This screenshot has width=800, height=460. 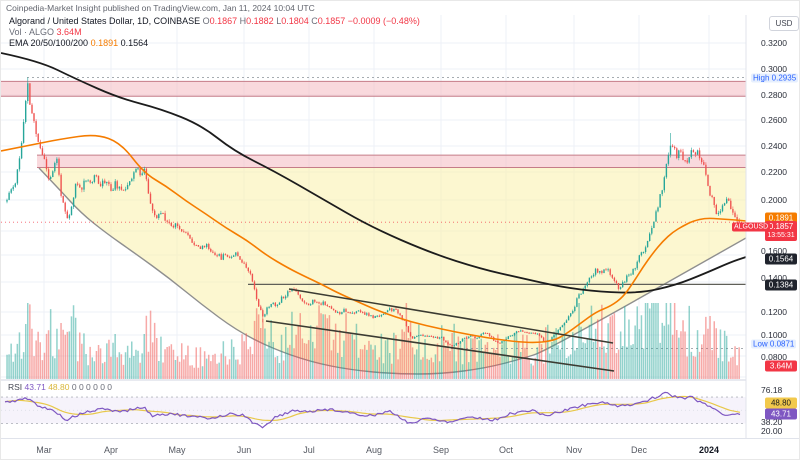 I want to click on volume-bars-up, so click(x=367, y=341).